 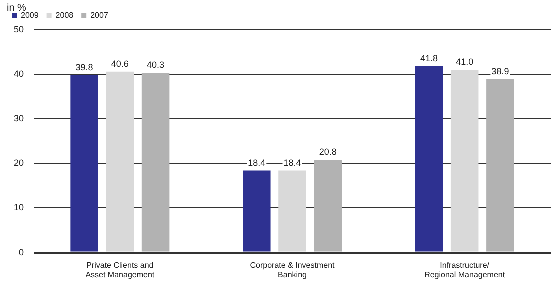 I want to click on y-tick-label: 40, so click(x=19, y=74).